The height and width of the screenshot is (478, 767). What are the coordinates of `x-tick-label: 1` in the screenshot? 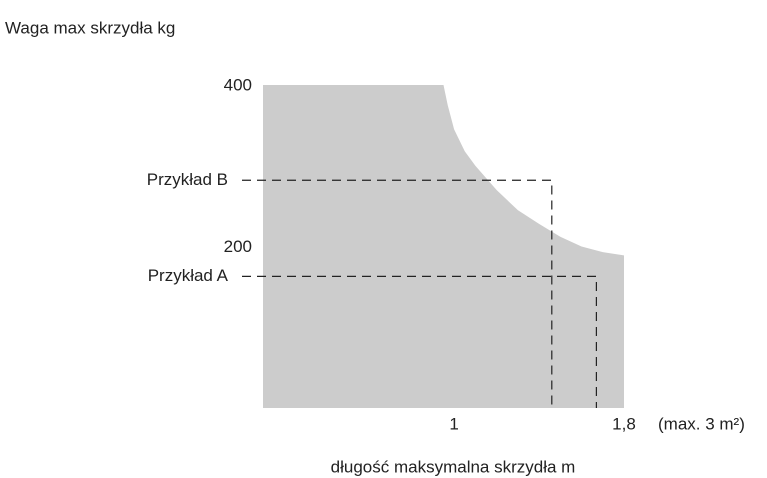 It's located at (453, 423).